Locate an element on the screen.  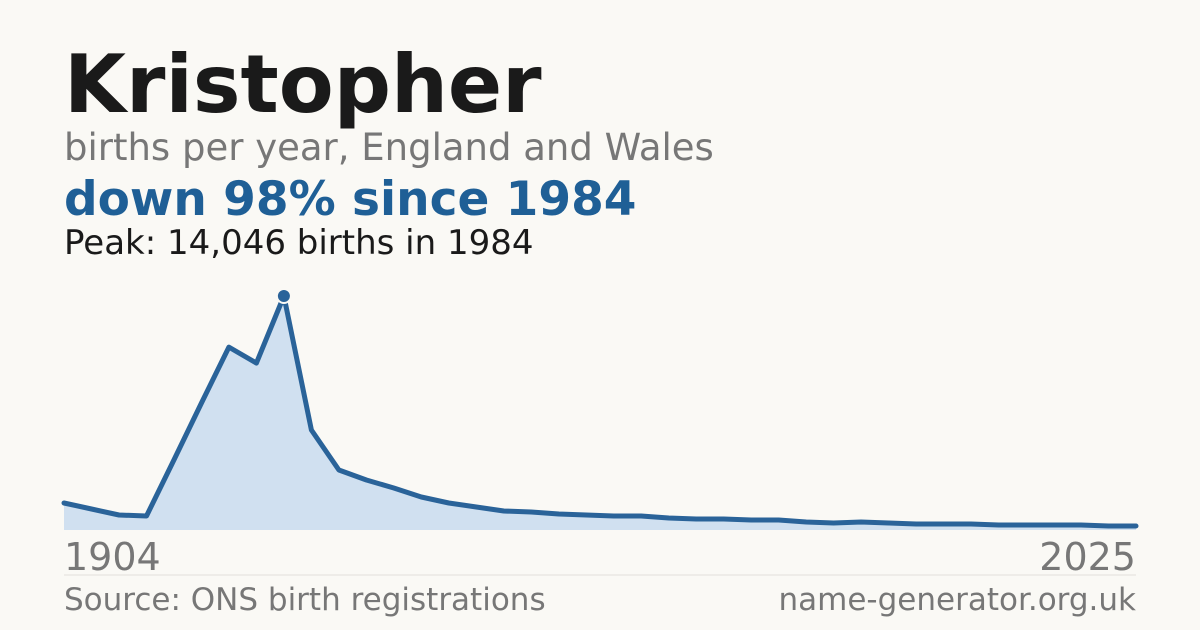
x-tick-label: 1904 is located at coordinates (112, 557).